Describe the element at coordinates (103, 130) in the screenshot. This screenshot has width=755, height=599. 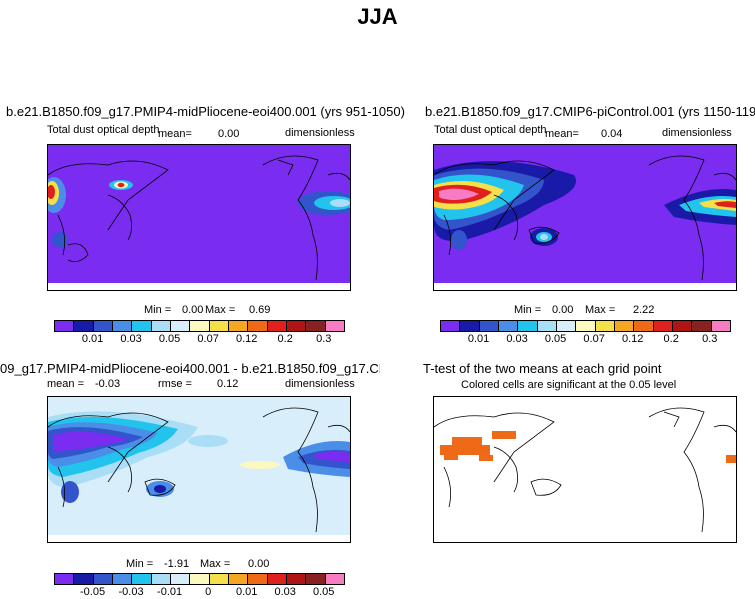
I see `panel1-variable-label: Total dust optical depth` at that location.